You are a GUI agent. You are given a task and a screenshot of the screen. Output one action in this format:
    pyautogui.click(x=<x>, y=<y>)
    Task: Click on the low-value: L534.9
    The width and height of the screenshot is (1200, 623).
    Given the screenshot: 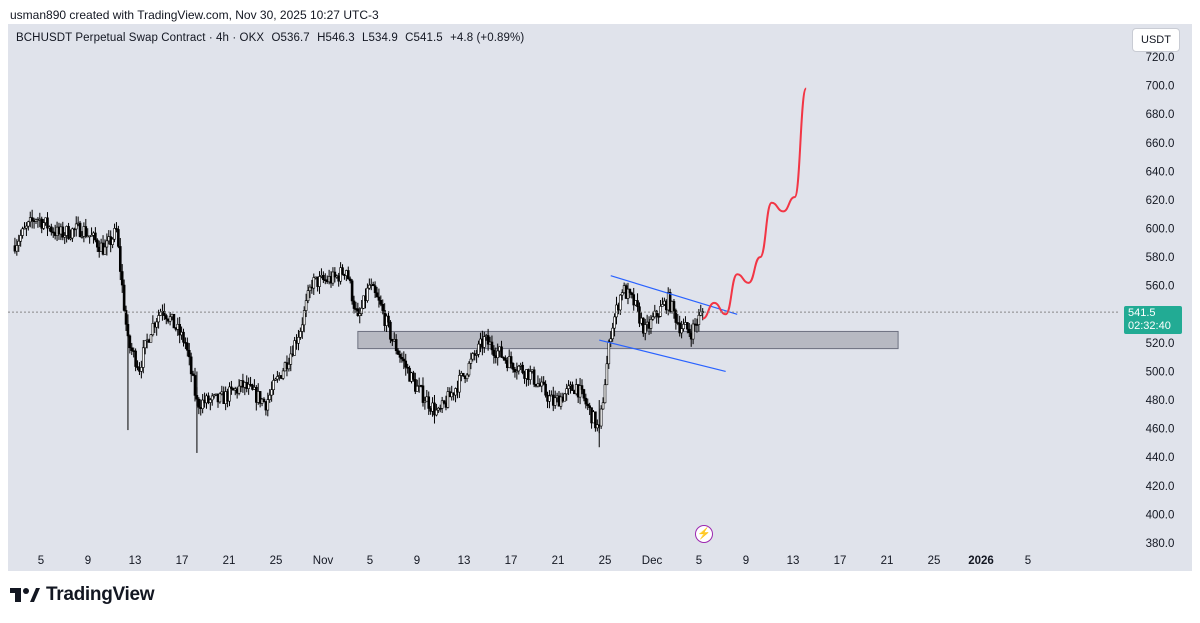 What is the action you would take?
    pyautogui.click(x=380, y=38)
    